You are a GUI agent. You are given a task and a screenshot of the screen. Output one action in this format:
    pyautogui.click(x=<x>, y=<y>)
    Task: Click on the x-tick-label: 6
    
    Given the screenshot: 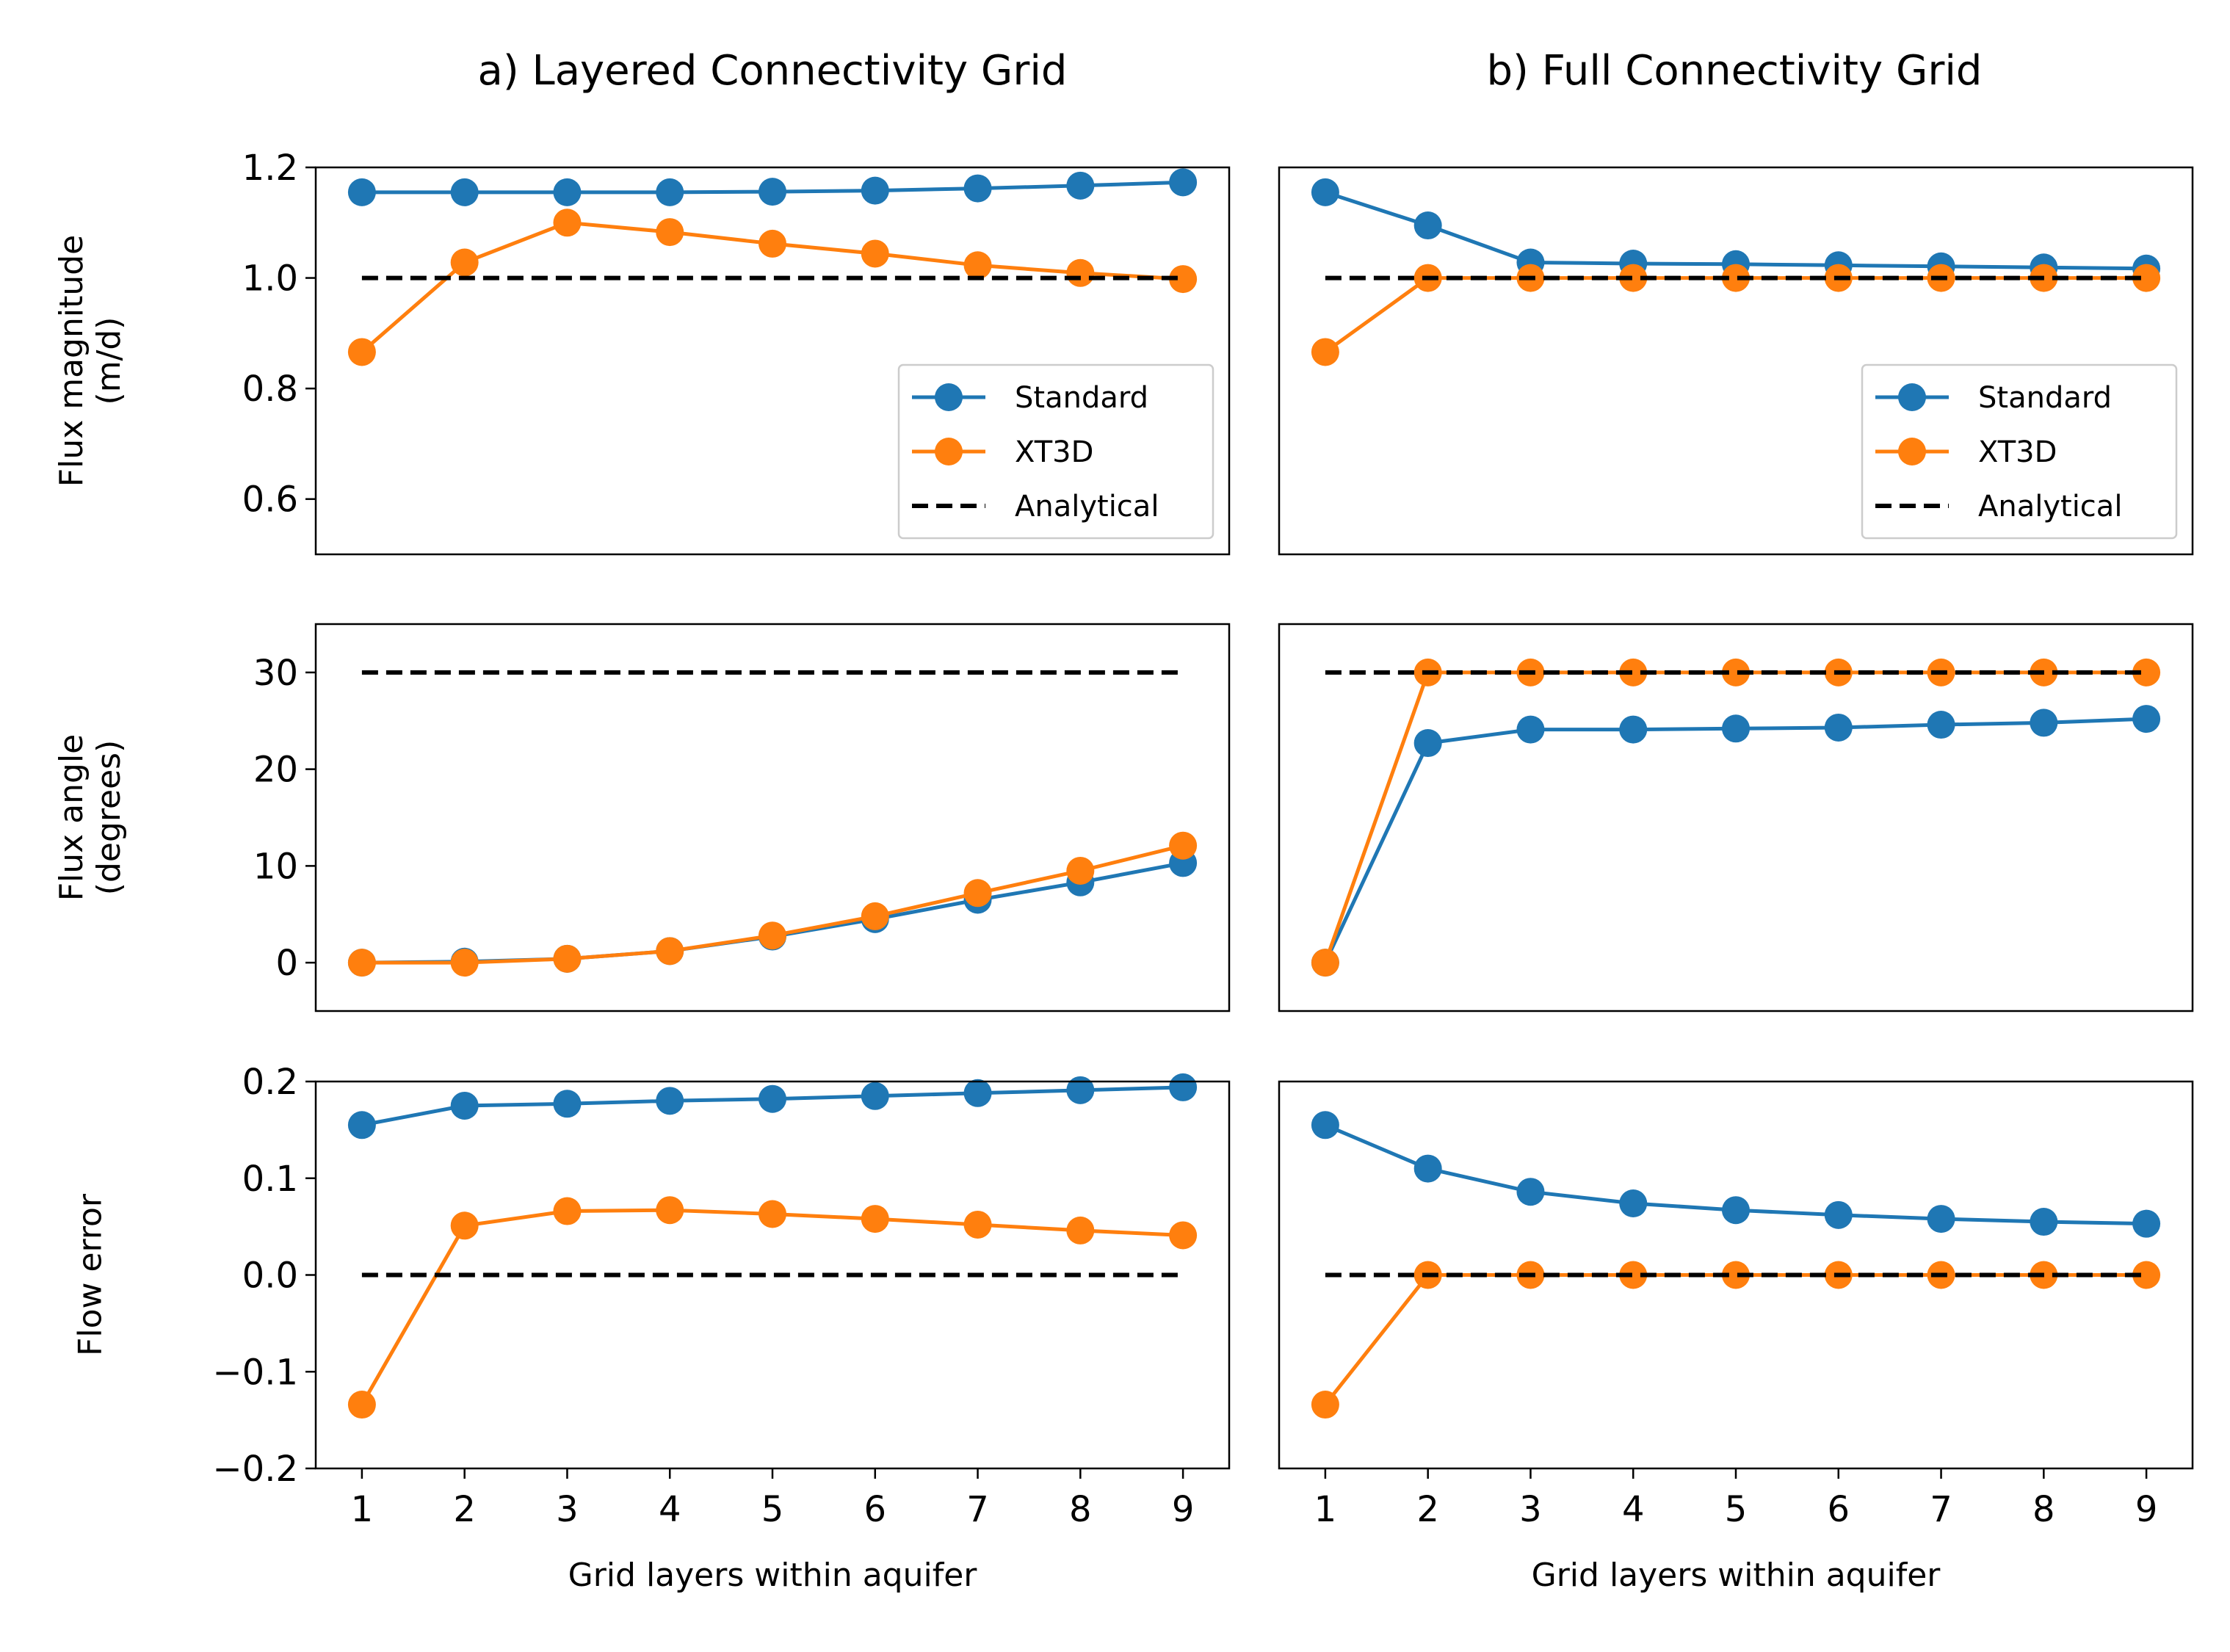 What is the action you would take?
    pyautogui.click(x=875, y=1509)
    